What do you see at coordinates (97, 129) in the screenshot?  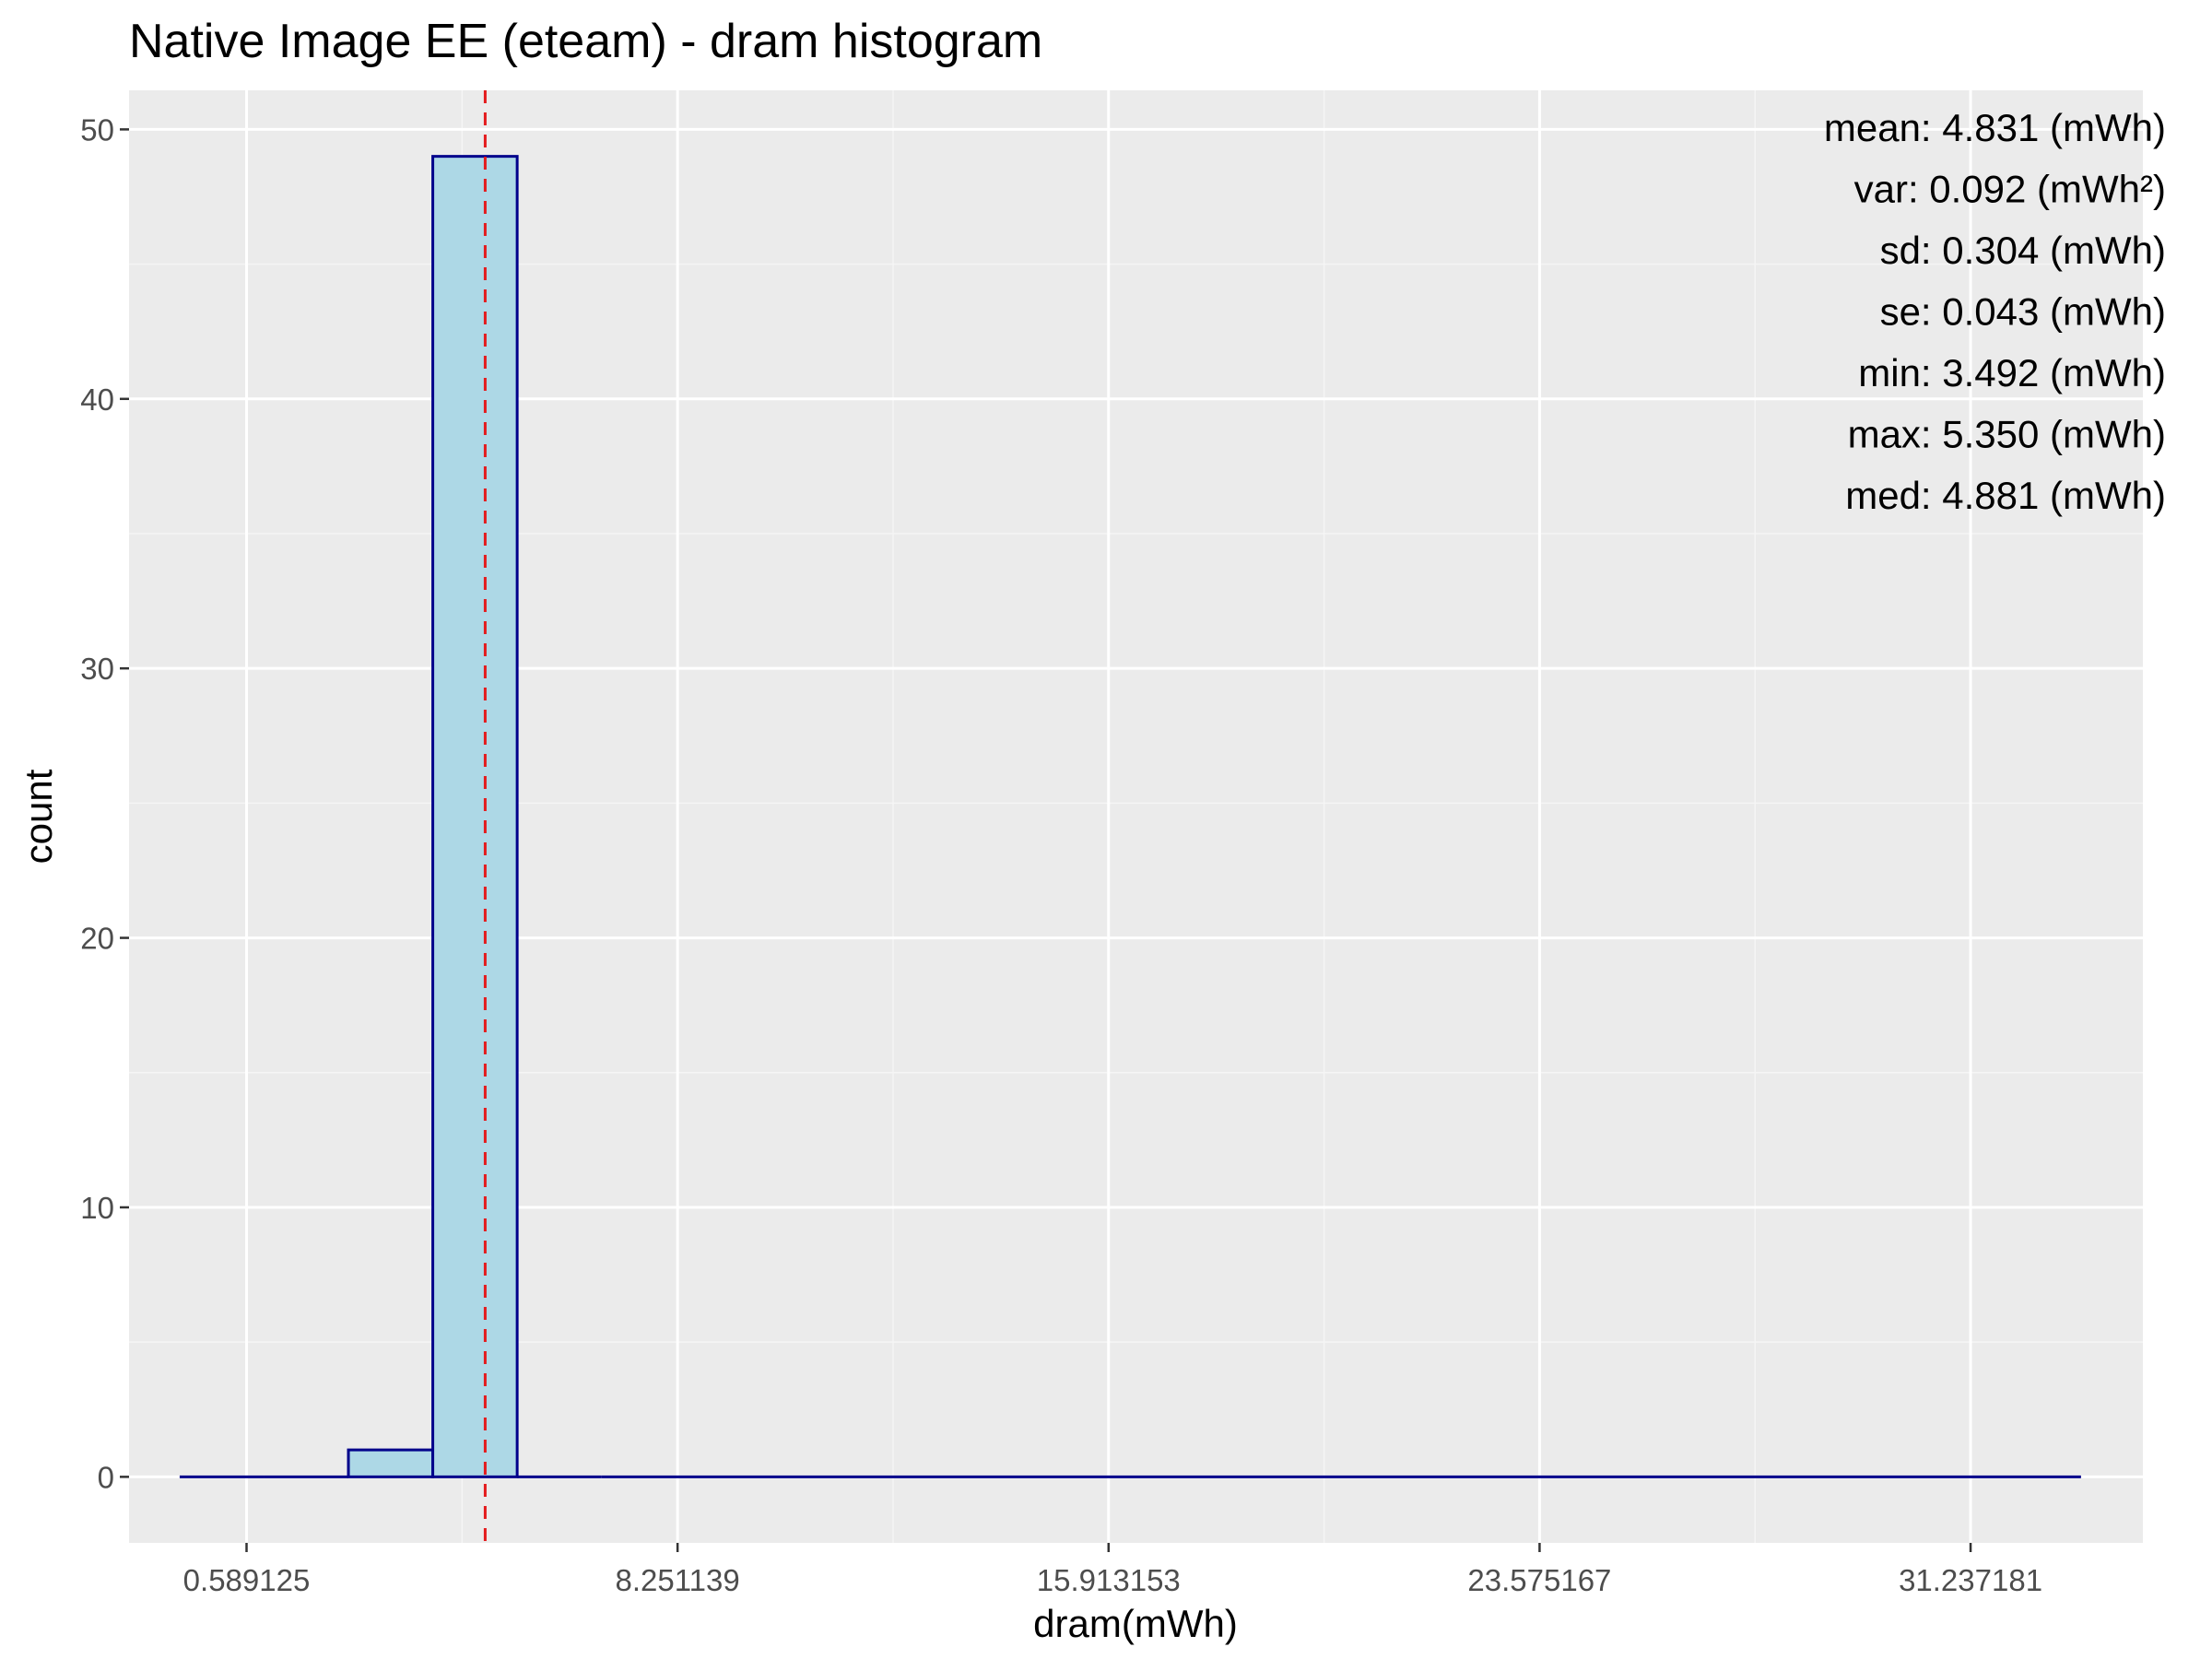 I see `y-tick-label: 50` at bounding box center [97, 129].